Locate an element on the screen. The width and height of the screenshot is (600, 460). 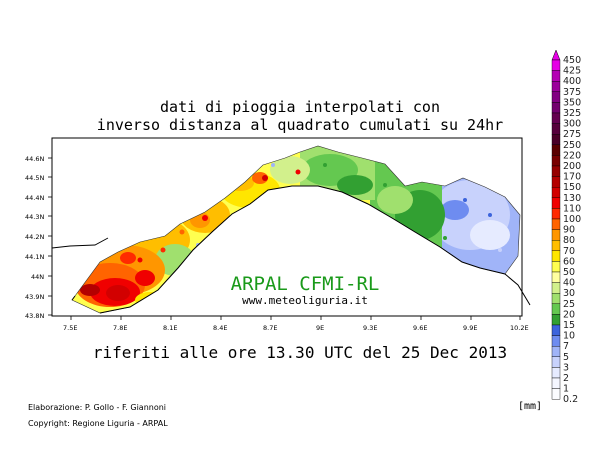
legend-label: 10 is located at coordinates (569, 336).